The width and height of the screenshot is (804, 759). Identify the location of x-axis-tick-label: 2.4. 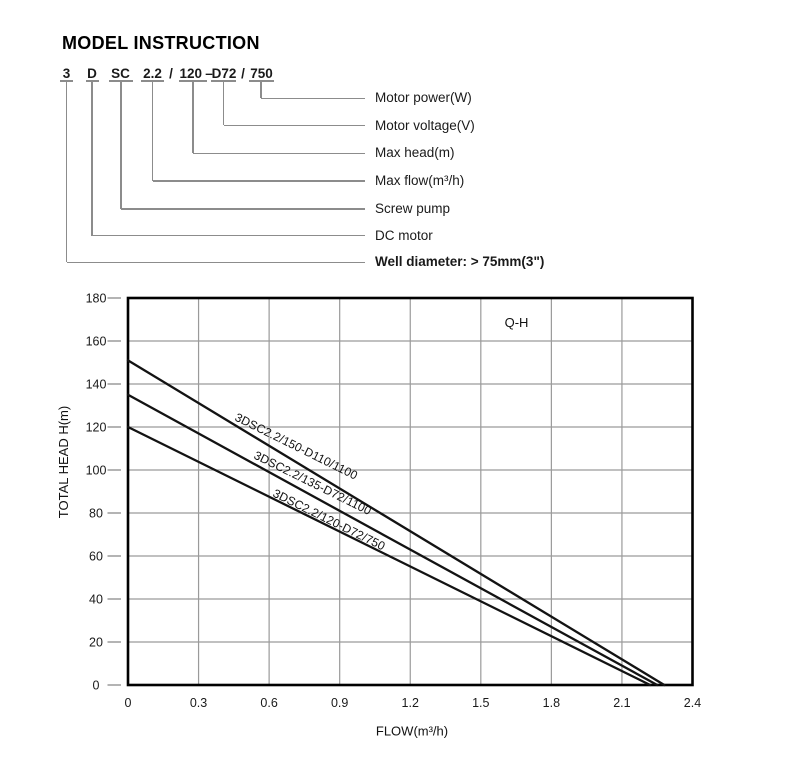
(692, 703).